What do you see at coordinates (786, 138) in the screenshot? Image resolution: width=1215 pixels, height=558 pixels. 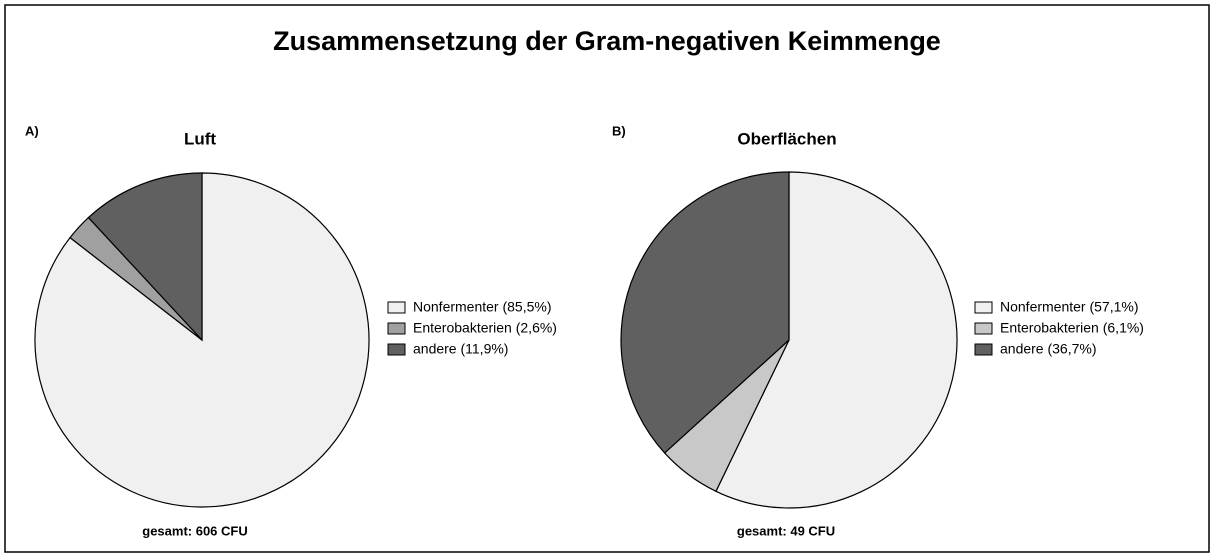 I see `pie-title: Oberflächen` at bounding box center [786, 138].